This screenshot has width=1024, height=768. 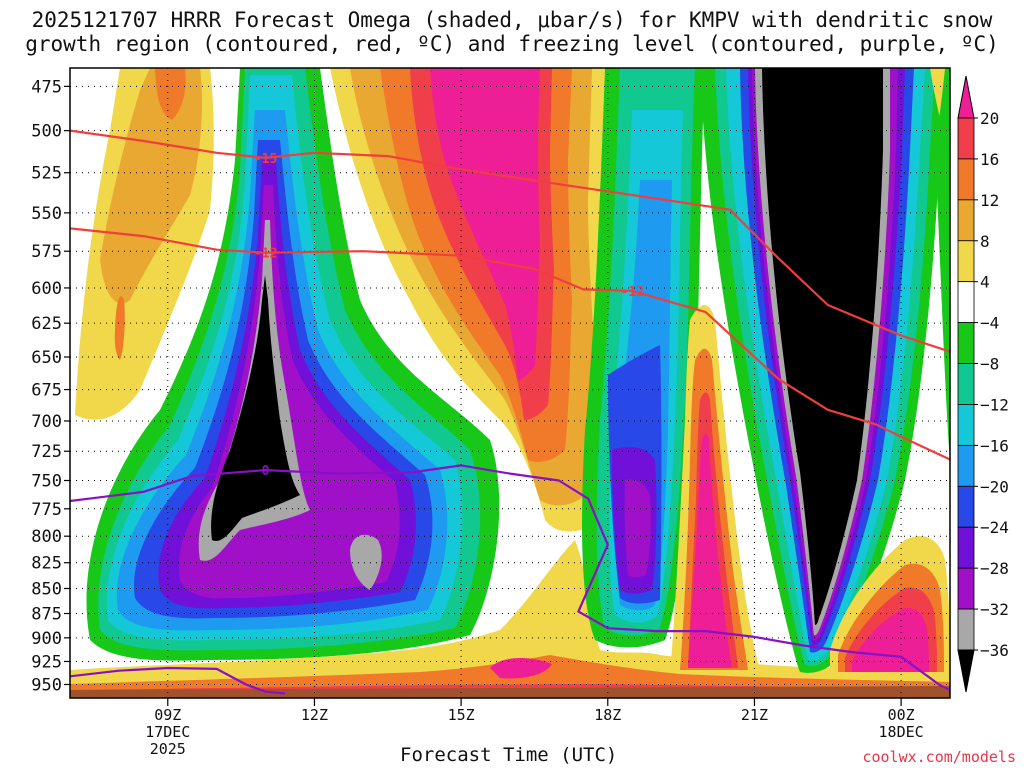 What do you see at coordinates (994, 404) in the screenshot?
I see `colorbar-label: −12` at bounding box center [994, 404].